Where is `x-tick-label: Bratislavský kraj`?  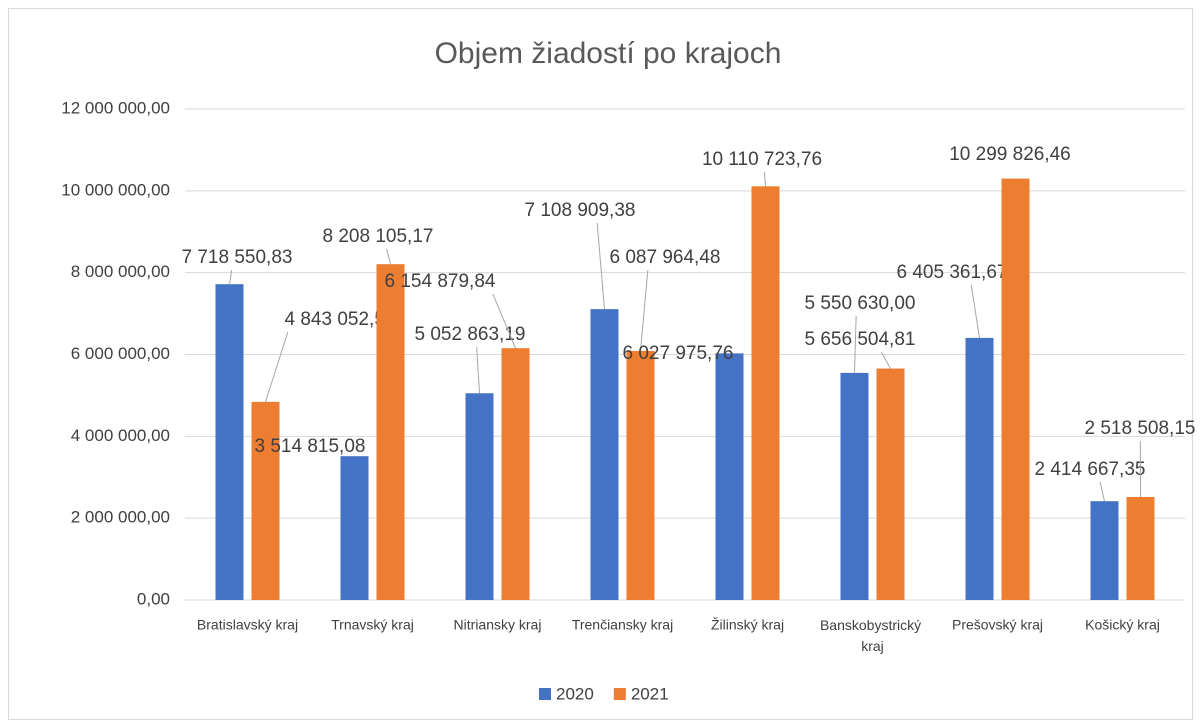
x-tick-label: Bratislavský kraj is located at coordinates (247, 625).